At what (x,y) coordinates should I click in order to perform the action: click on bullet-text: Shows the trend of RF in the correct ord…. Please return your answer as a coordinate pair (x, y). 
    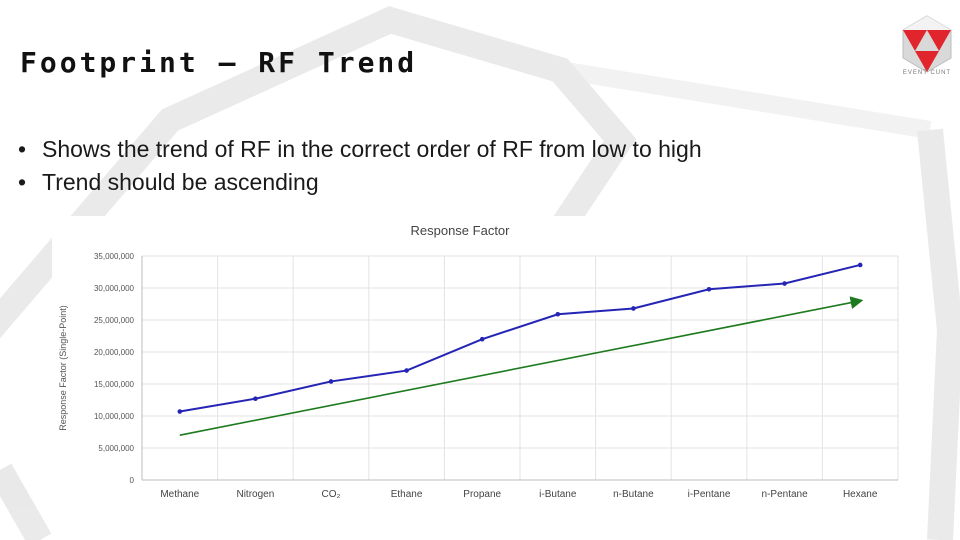
    Looking at the image, I should click on (372, 149).